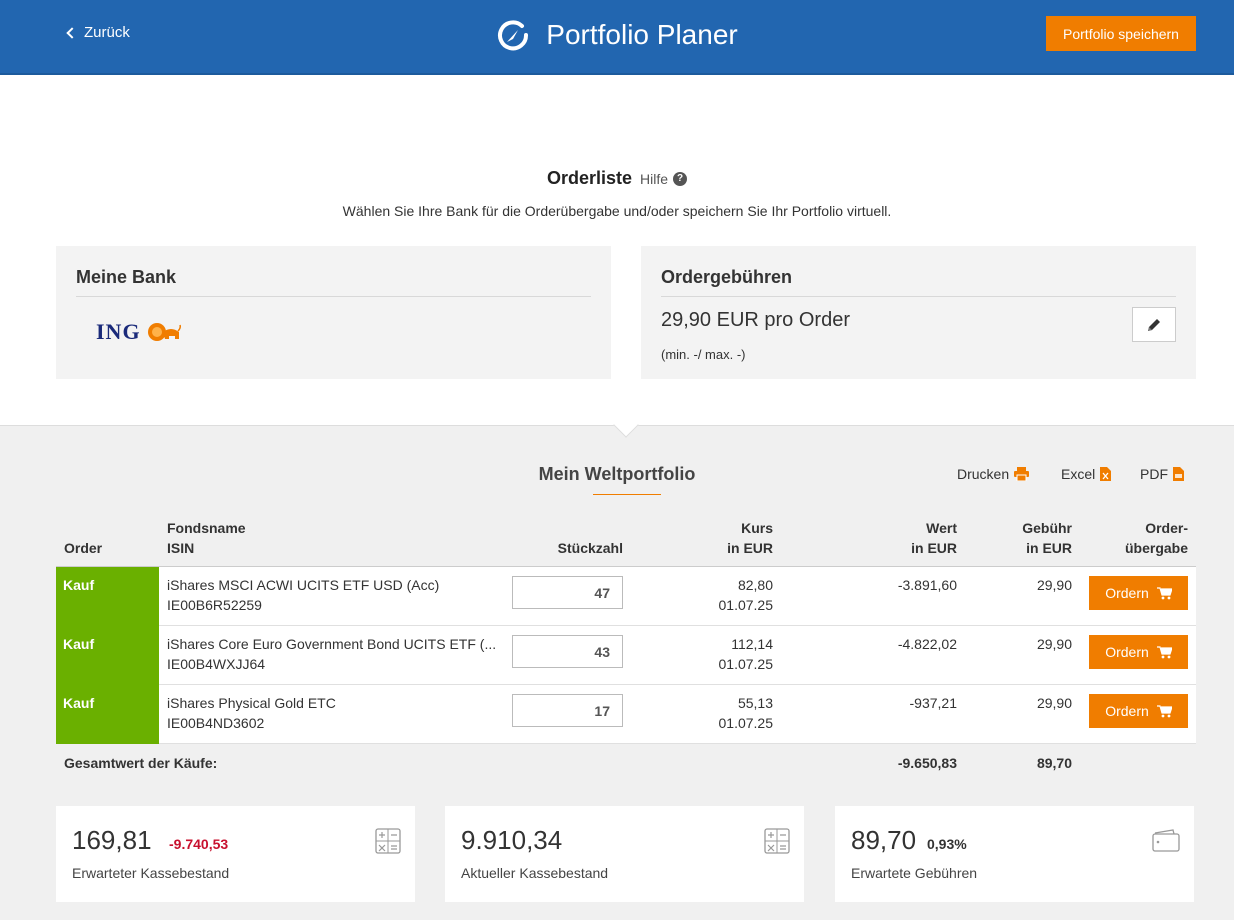  Describe the element at coordinates (535, 873) in the screenshot. I see `current-cash-label: Aktueller Kassebestand` at that location.